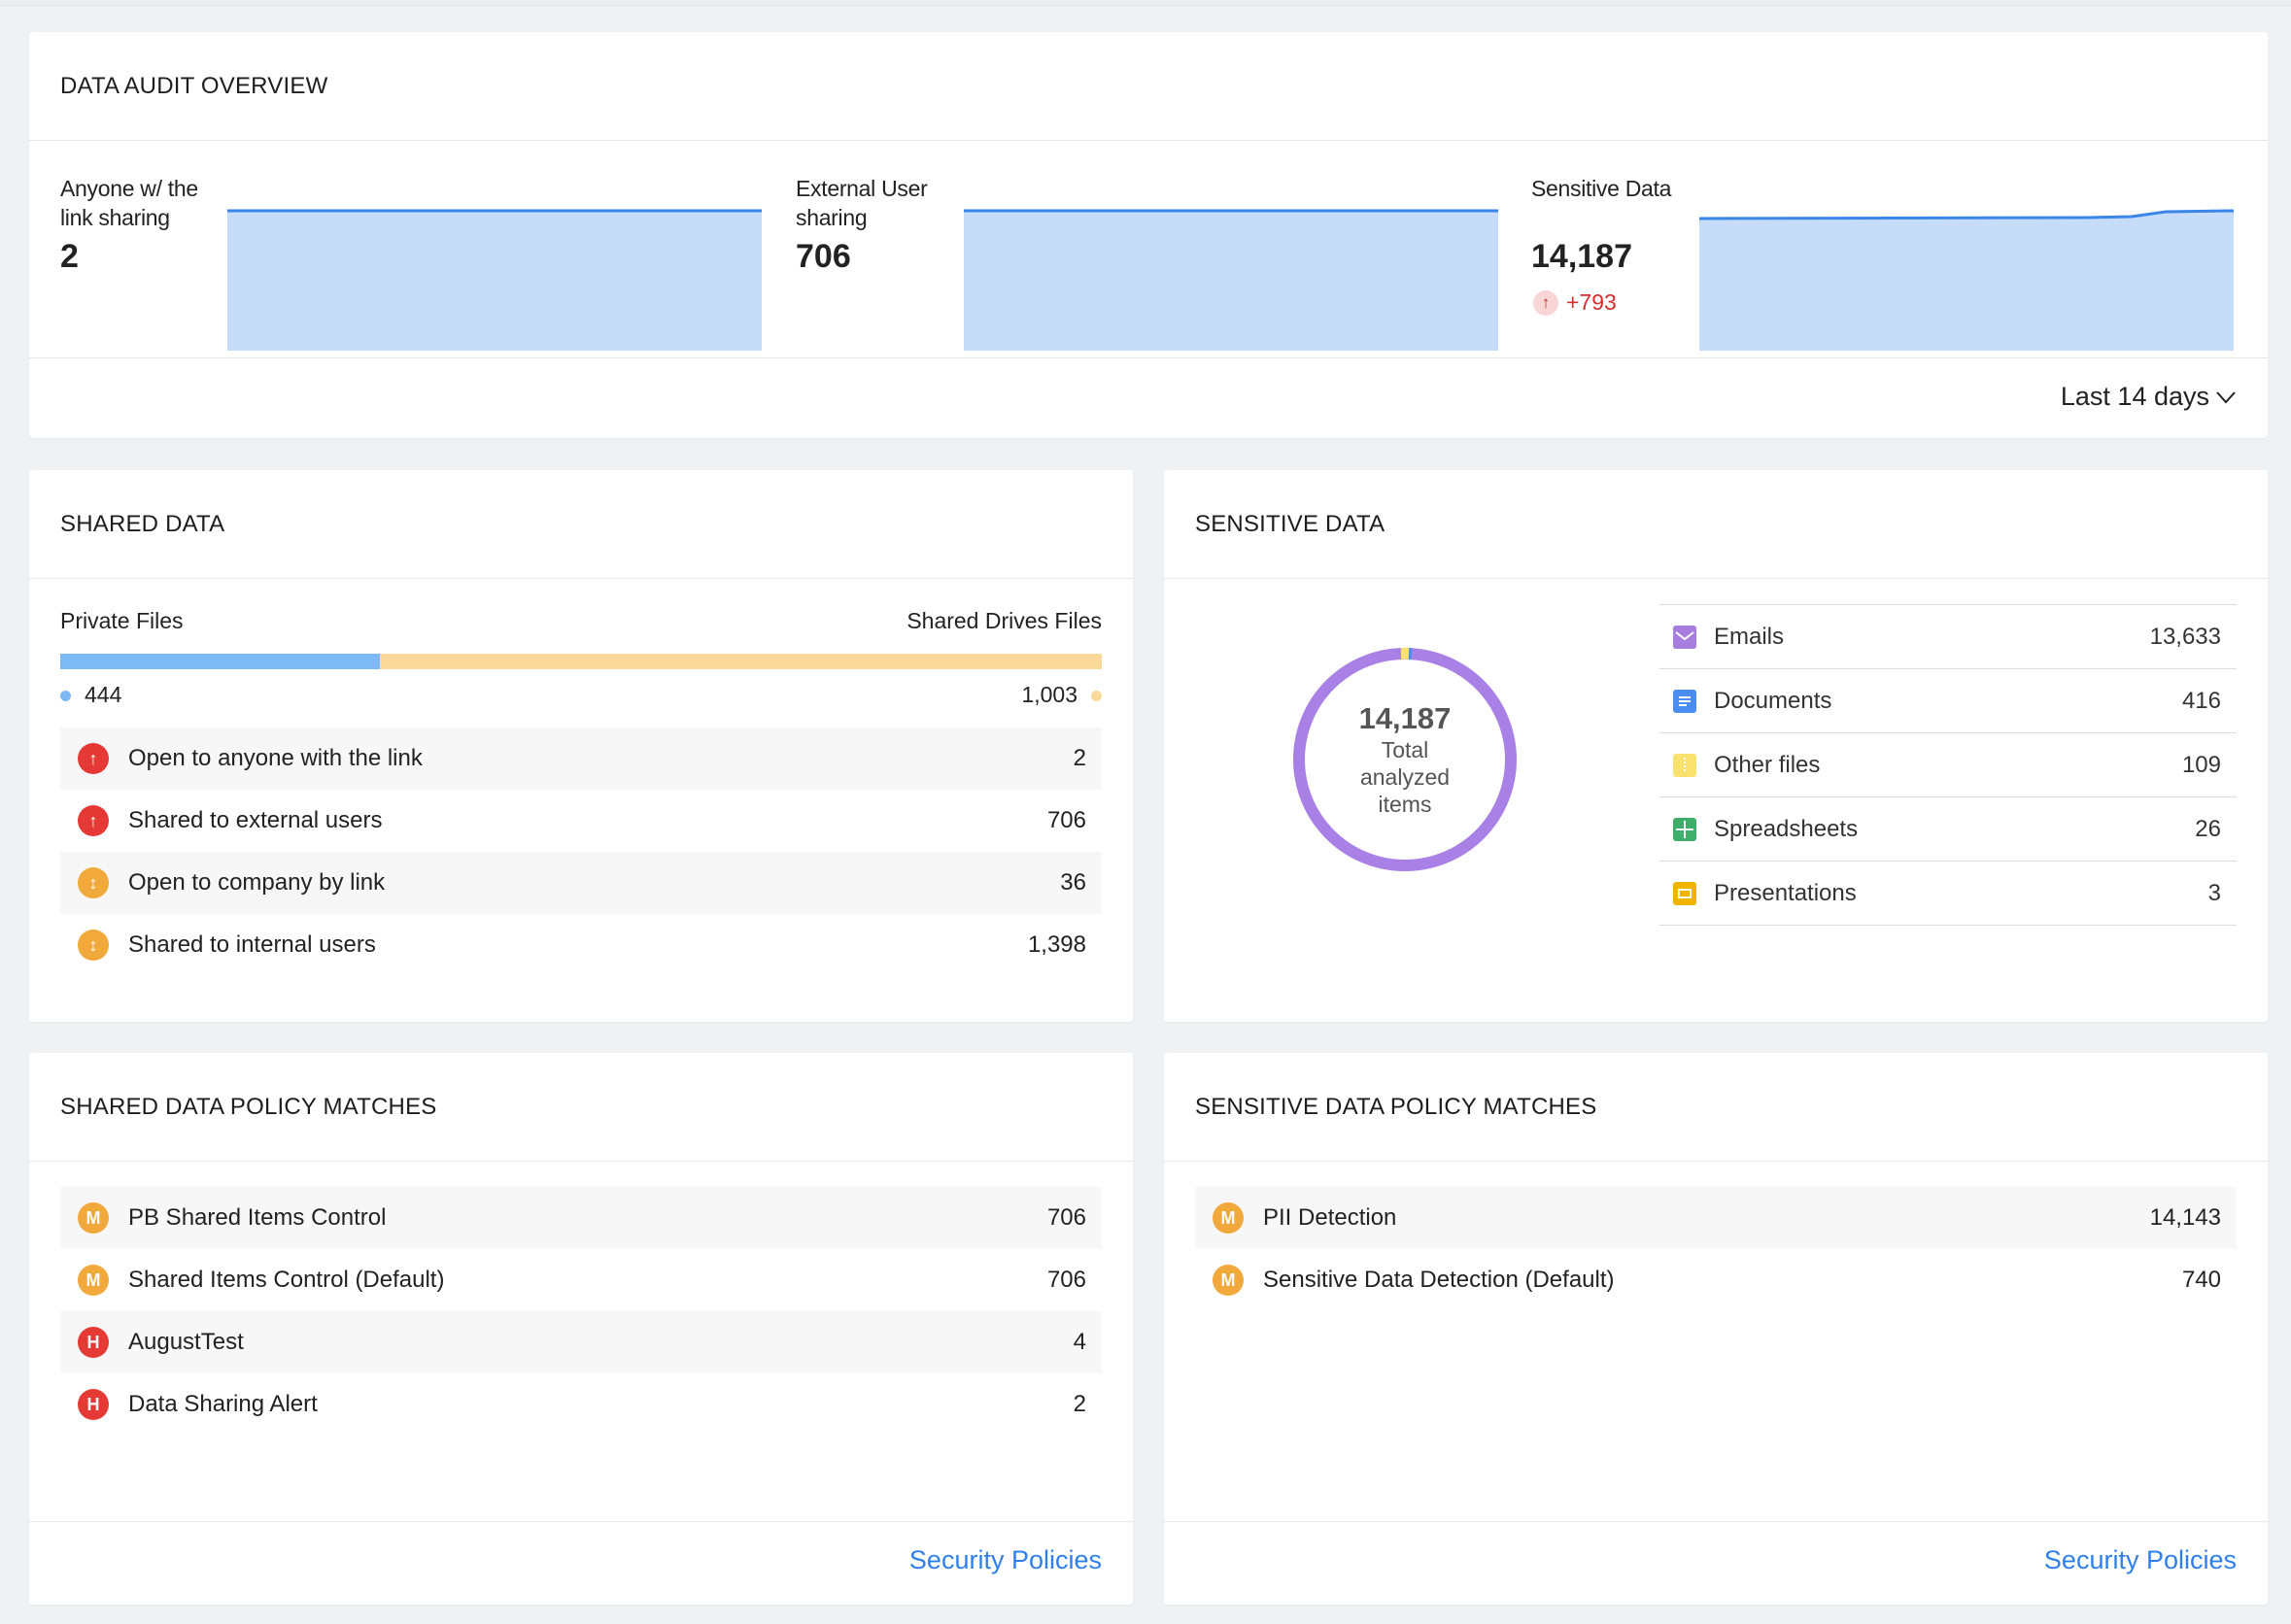 Image resolution: width=2291 pixels, height=1624 pixels. Describe the element at coordinates (1716, 1563) in the screenshot. I see `sensitive-policy-footer: Security Policies` at that location.